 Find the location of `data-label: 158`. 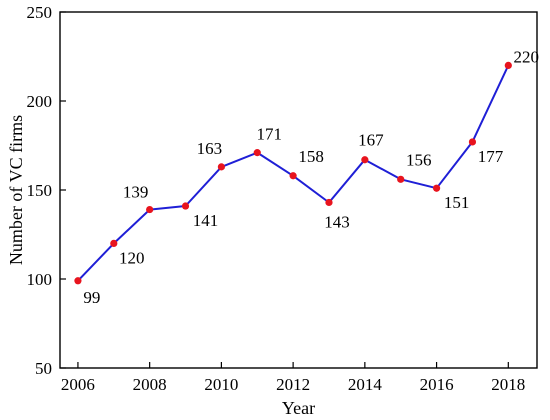

data-label: 158 is located at coordinates (311, 156).